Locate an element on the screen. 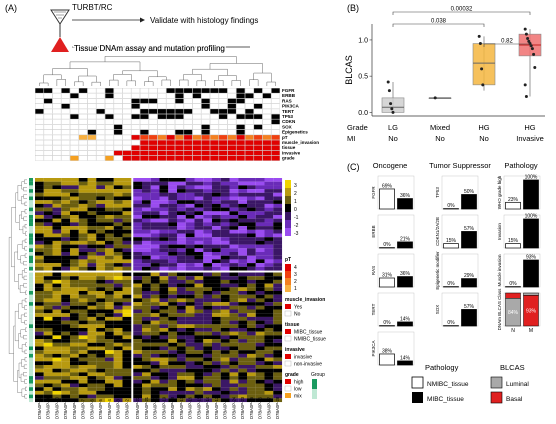 The width and height of the screenshot is (556, 424). tumor-suppressor-title: Tumor Suppressor is located at coordinates (460, 165).